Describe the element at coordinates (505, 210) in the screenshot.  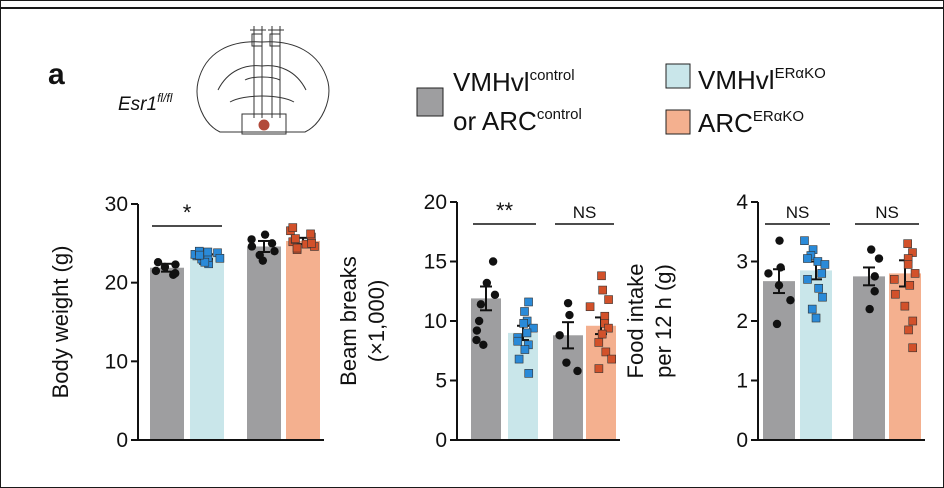
I see `significance-label: **` at that location.